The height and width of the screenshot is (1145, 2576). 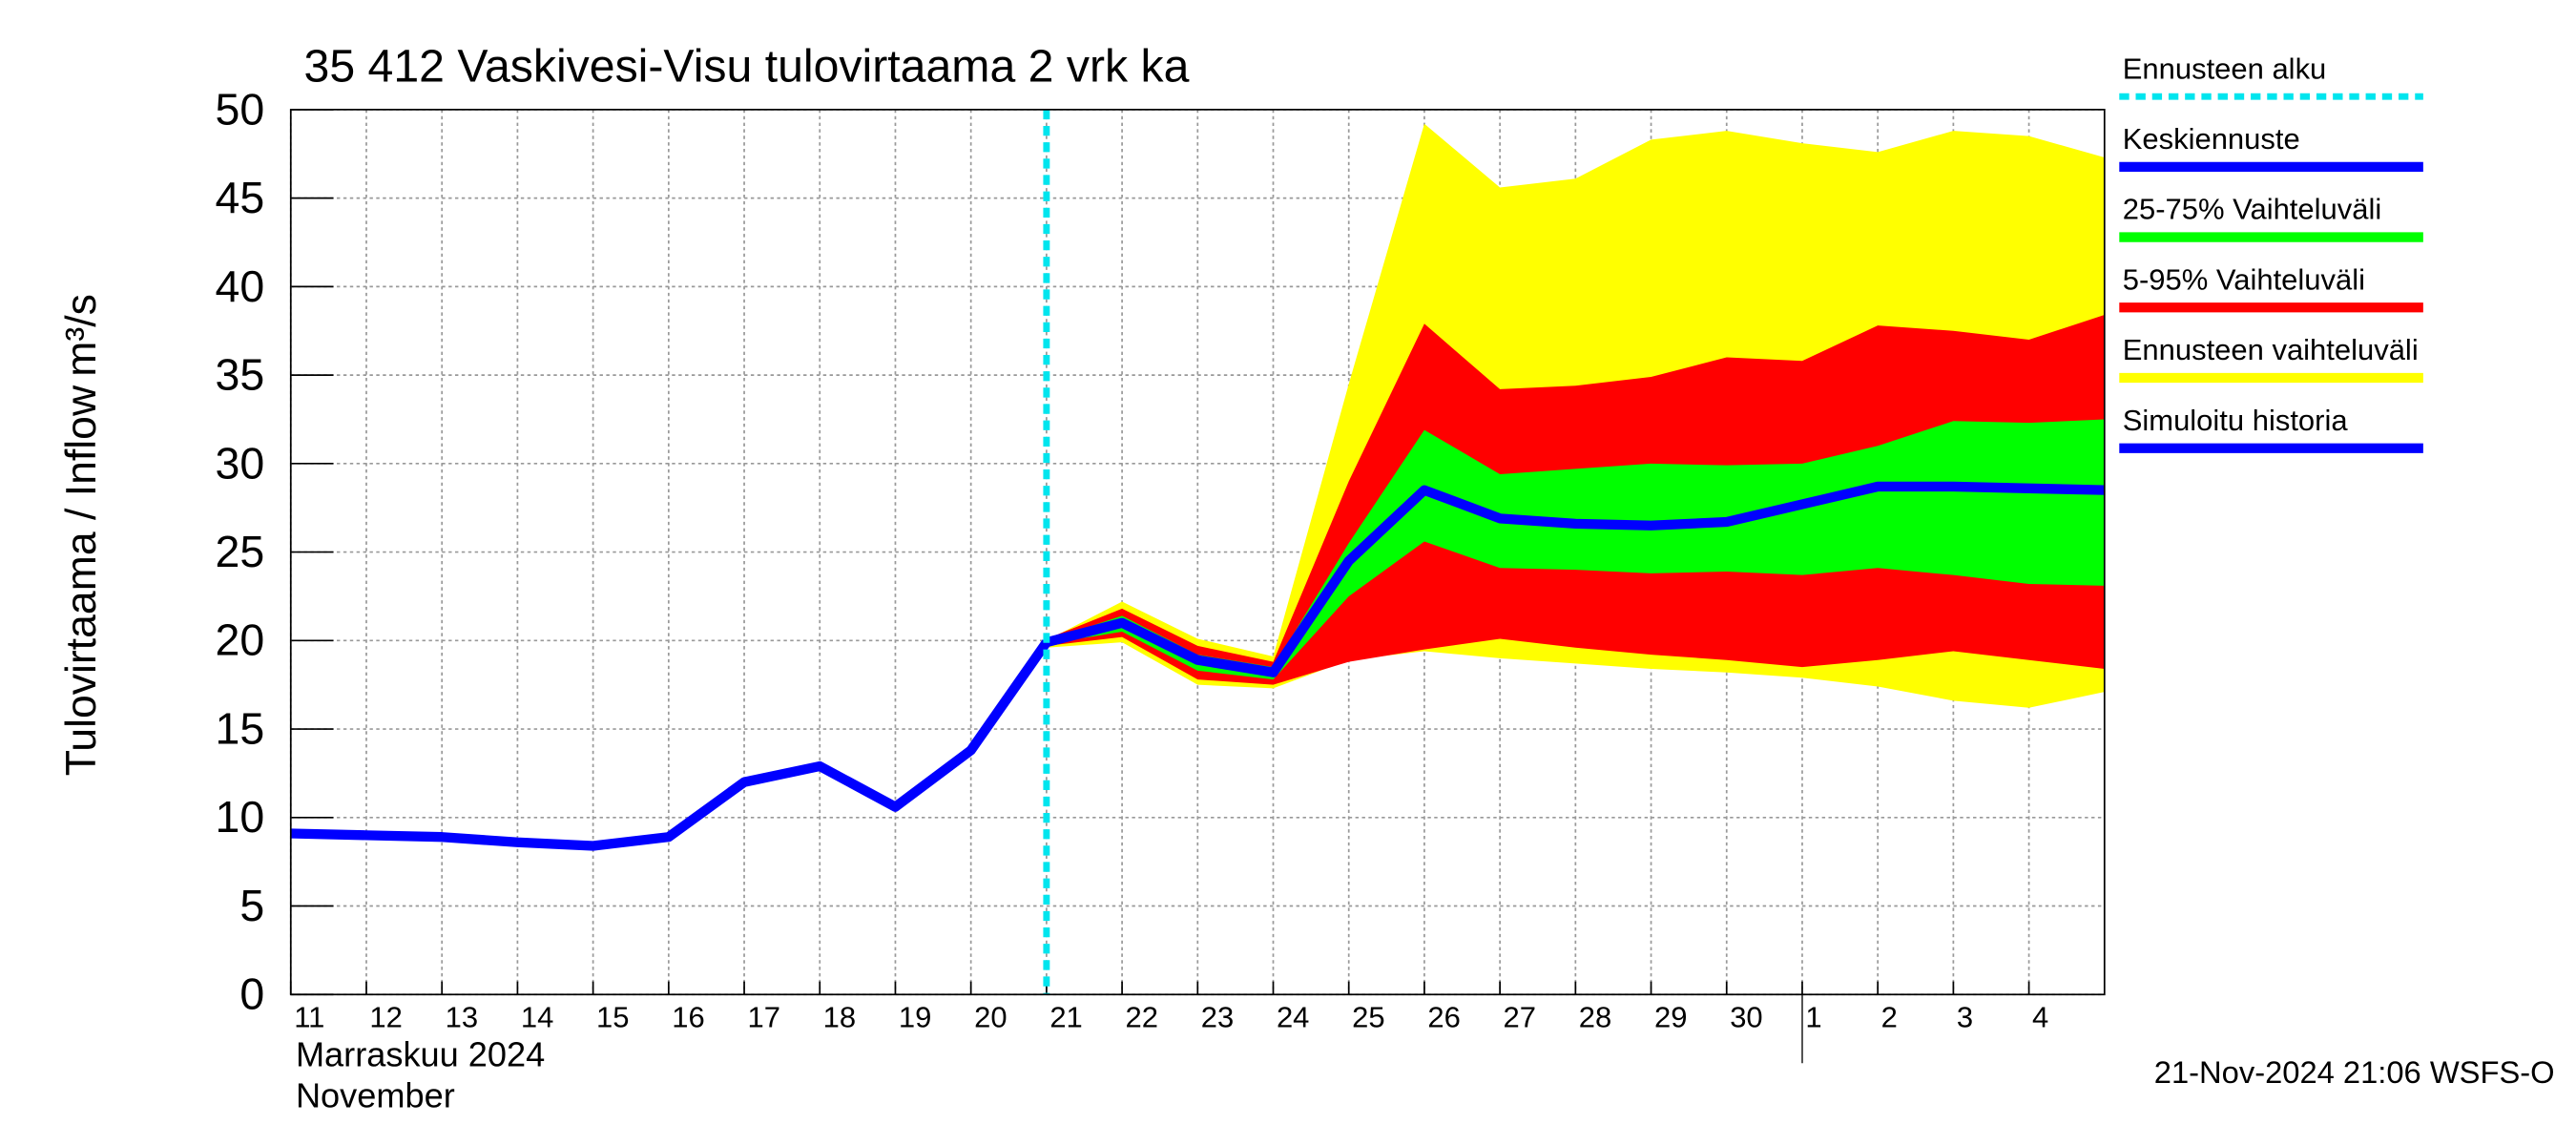 What do you see at coordinates (240, 109) in the screenshot?
I see `y-tick-label: 50` at bounding box center [240, 109].